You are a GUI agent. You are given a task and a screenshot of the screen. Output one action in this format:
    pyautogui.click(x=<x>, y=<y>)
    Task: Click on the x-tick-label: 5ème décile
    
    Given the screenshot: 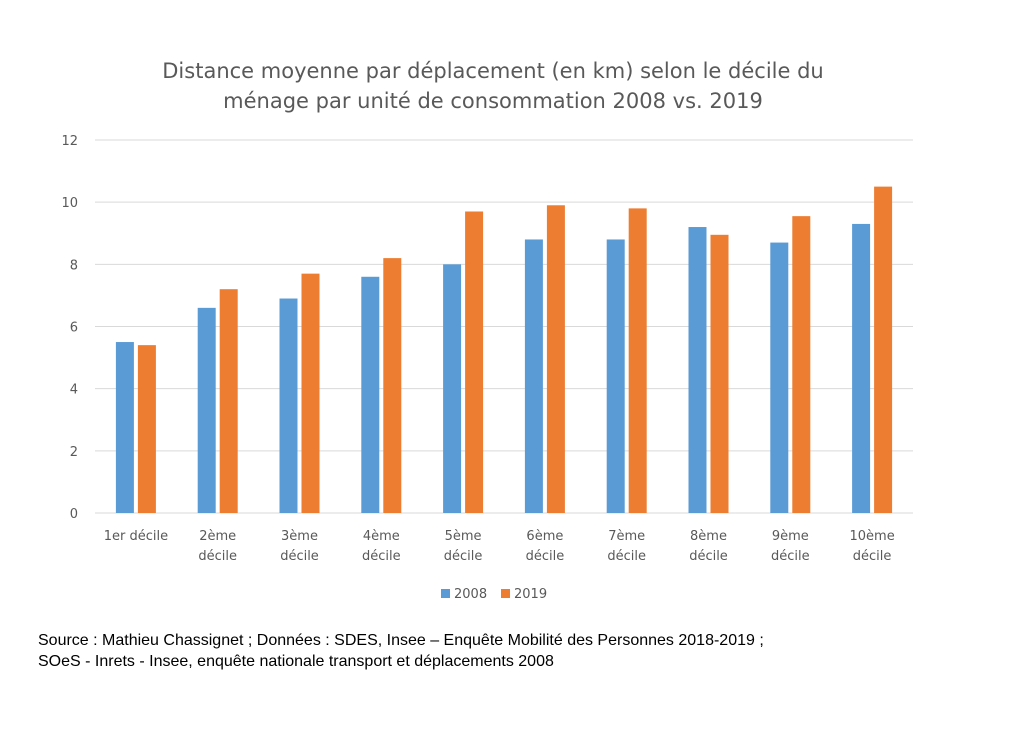 What is the action you would take?
    pyautogui.click(x=463, y=546)
    